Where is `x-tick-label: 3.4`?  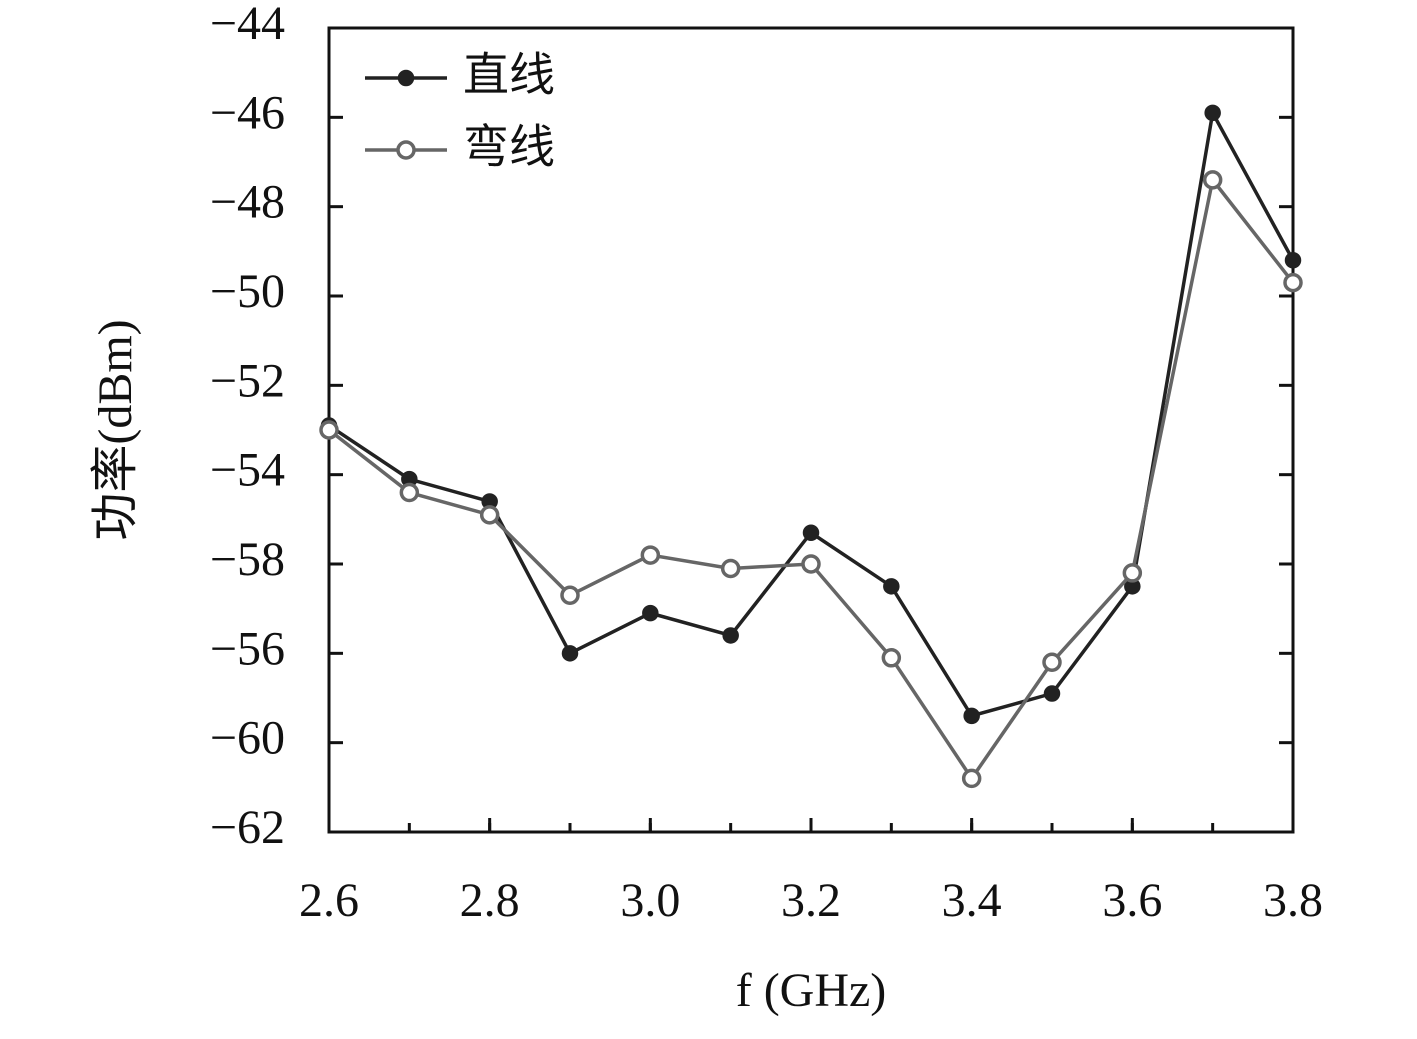 x-tick-label: 3.4 is located at coordinates (972, 900).